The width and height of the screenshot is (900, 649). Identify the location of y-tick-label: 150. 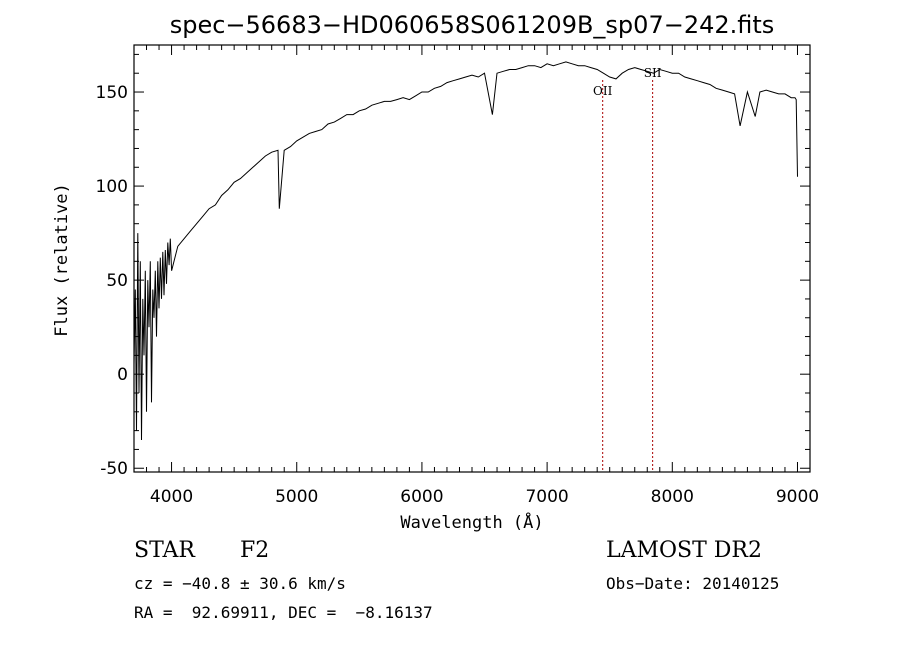
(112, 93).